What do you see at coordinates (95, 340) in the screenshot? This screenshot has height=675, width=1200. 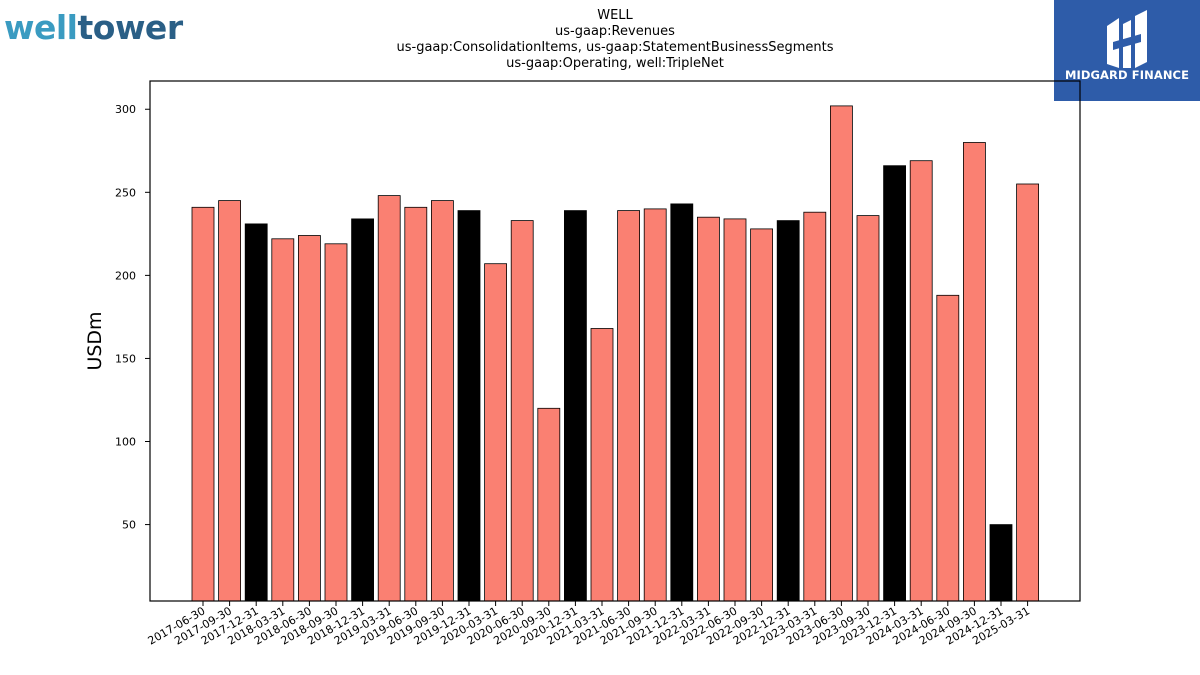 I see `y-axis-label: USDm` at bounding box center [95, 340].